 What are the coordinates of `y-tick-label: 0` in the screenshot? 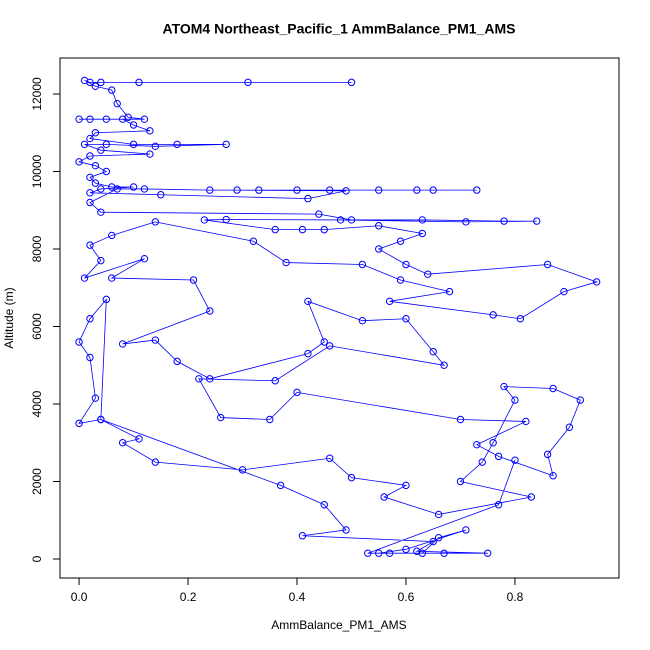 It's located at (37, 558).